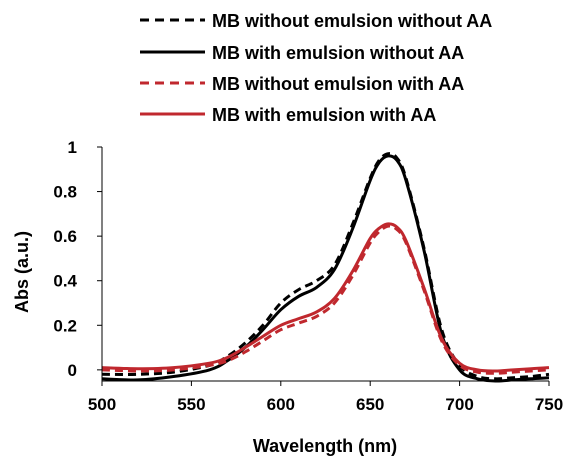 This screenshot has height=459, width=564. Describe the element at coordinates (370, 404) in the screenshot. I see `x-tick-label: 650` at that location.